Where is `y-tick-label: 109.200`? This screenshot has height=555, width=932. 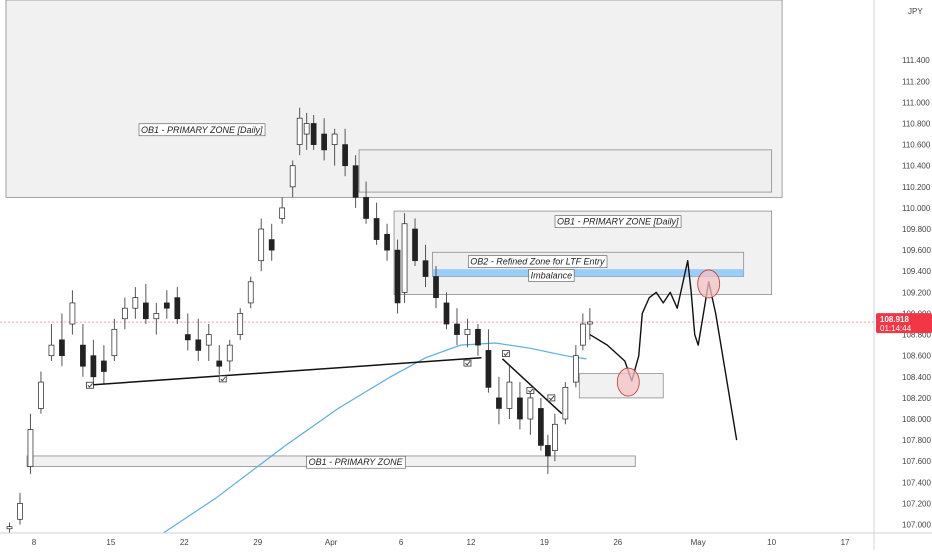 y-tick-label: 109.200 is located at coordinates (916, 292).